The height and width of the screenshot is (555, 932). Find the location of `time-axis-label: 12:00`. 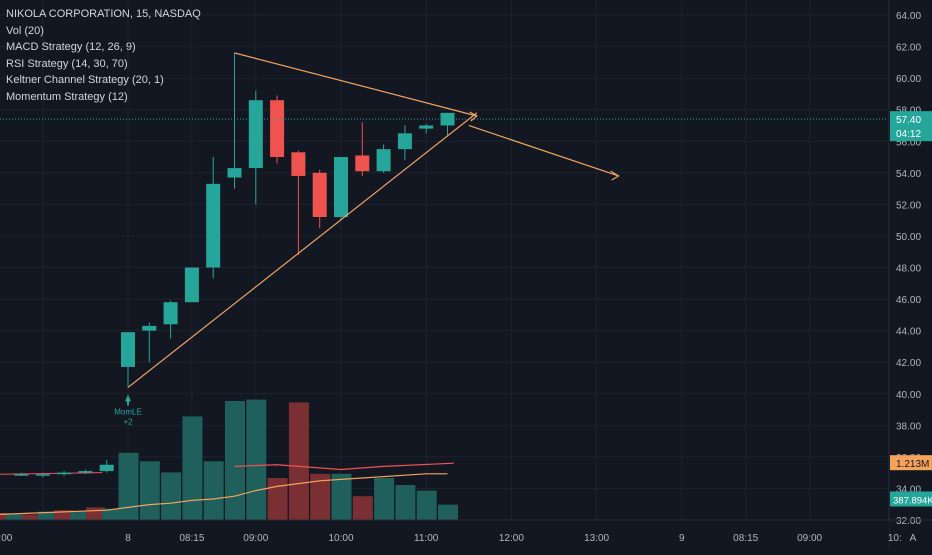

time-axis-label: 12:00 is located at coordinates (511, 538).